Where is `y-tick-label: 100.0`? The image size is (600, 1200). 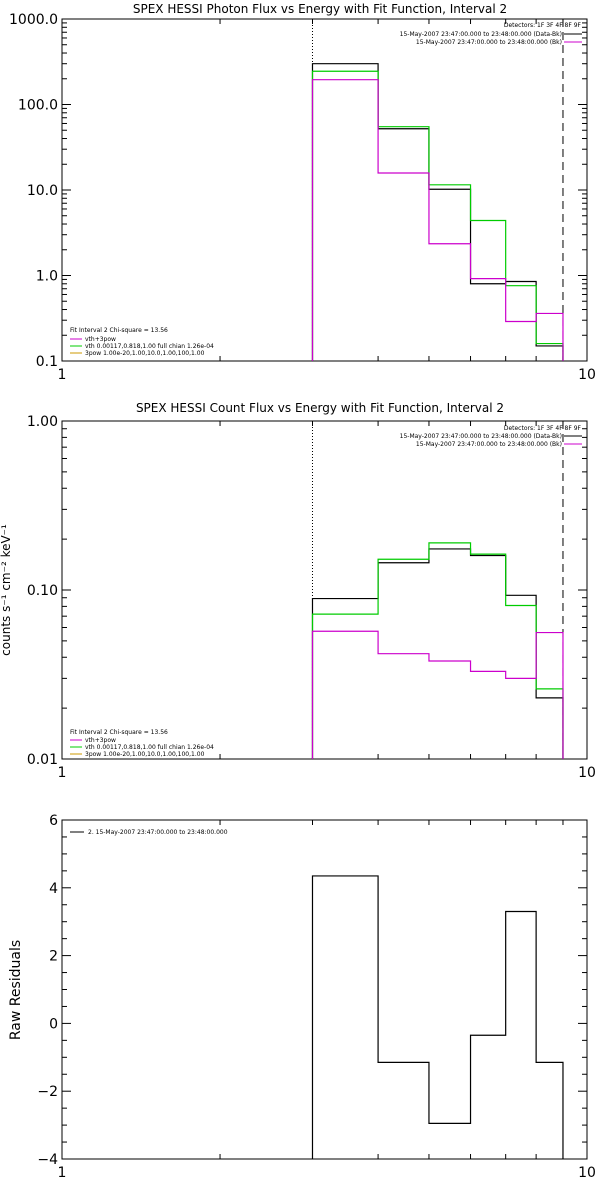
y-tick-label: 100.0 is located at coordinates (38, 106).